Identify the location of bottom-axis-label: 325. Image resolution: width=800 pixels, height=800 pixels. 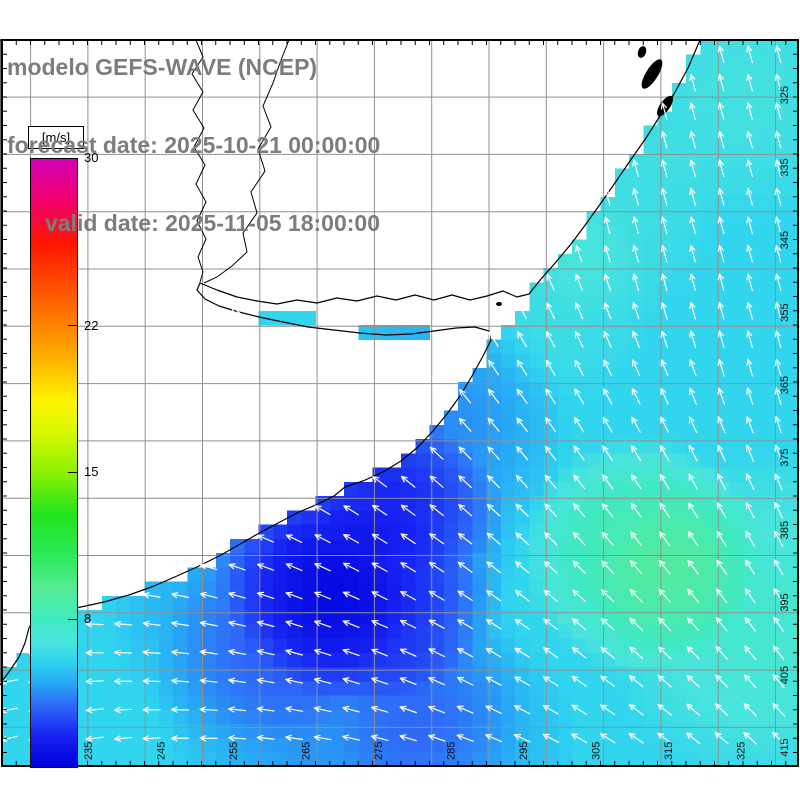
(742, 751).